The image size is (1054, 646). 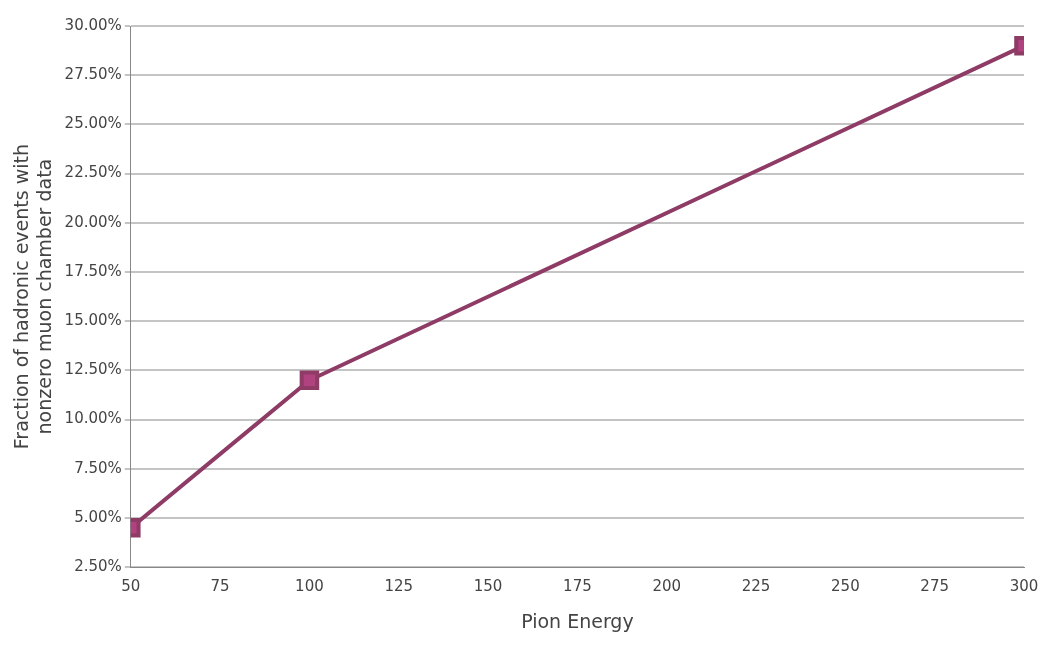 I want to click on x-tick-label: 275, so click(x=934, y=586).